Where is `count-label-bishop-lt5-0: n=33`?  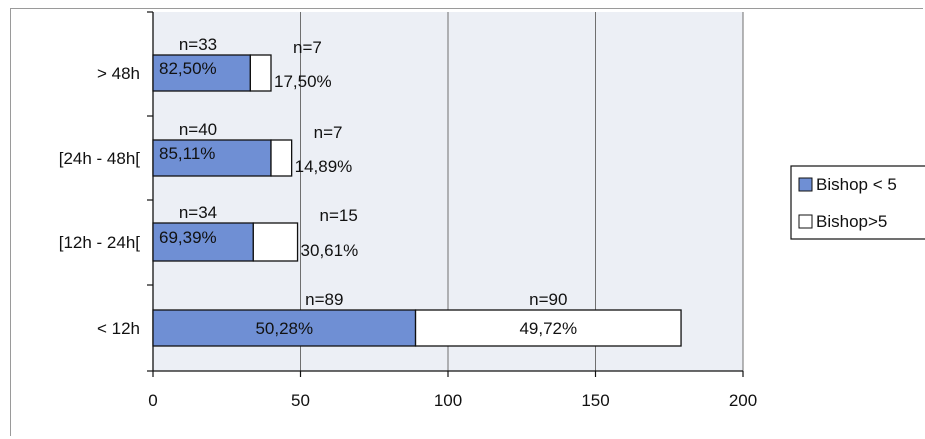 count-label-bishop-lt5-0: n=33 is located at coordinates (198, 44).